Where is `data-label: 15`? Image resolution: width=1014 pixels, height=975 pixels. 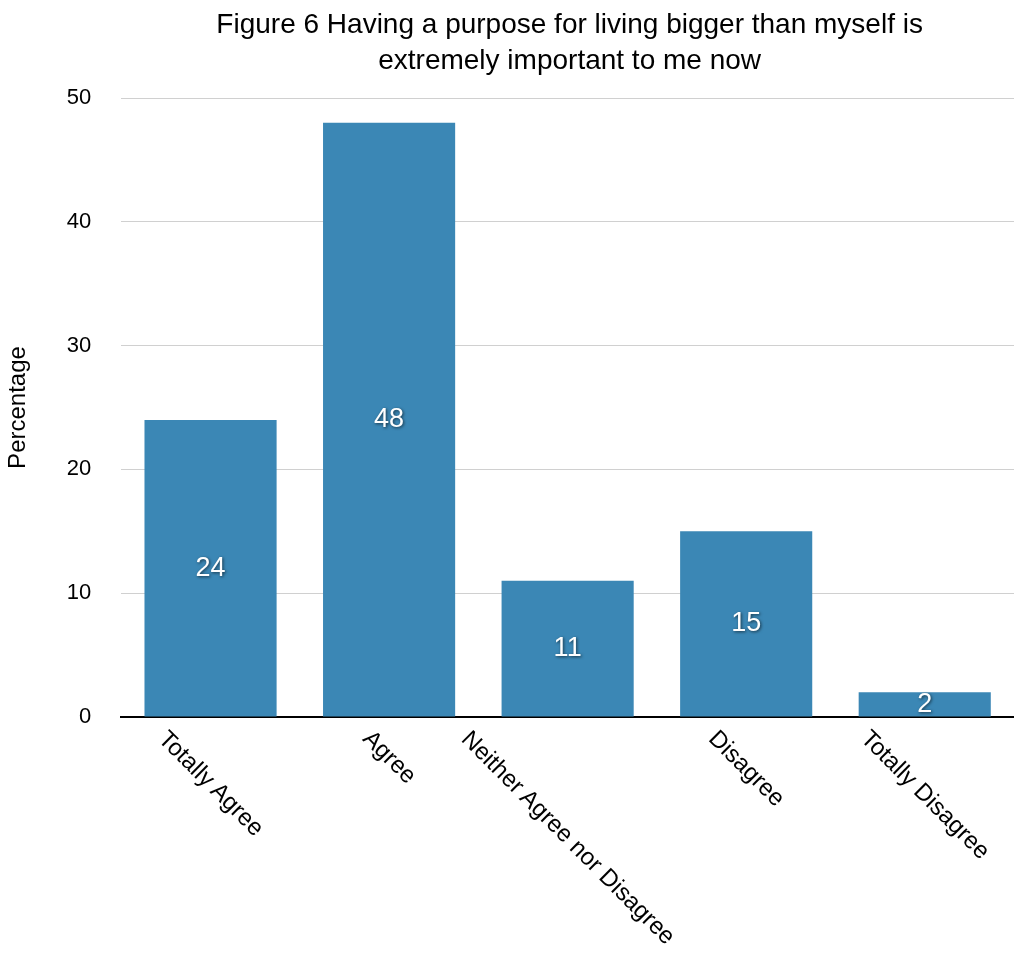
data-label: 15 is located at coordinates (746, 622).